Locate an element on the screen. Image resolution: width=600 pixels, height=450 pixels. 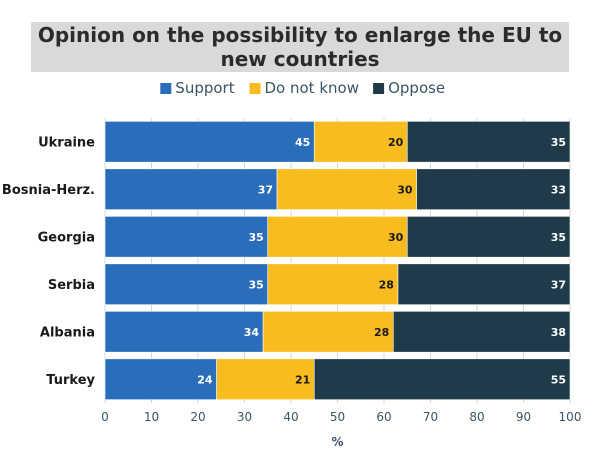
data-label-turkey-support: 24 is located at coordinates (205, 379).